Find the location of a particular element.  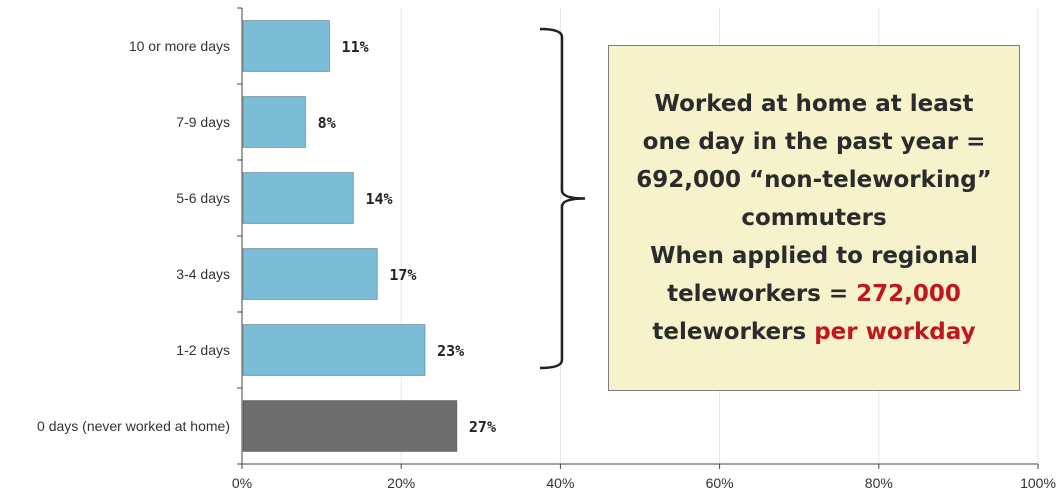

data-label: 17% is located at coordinates (402, 275).